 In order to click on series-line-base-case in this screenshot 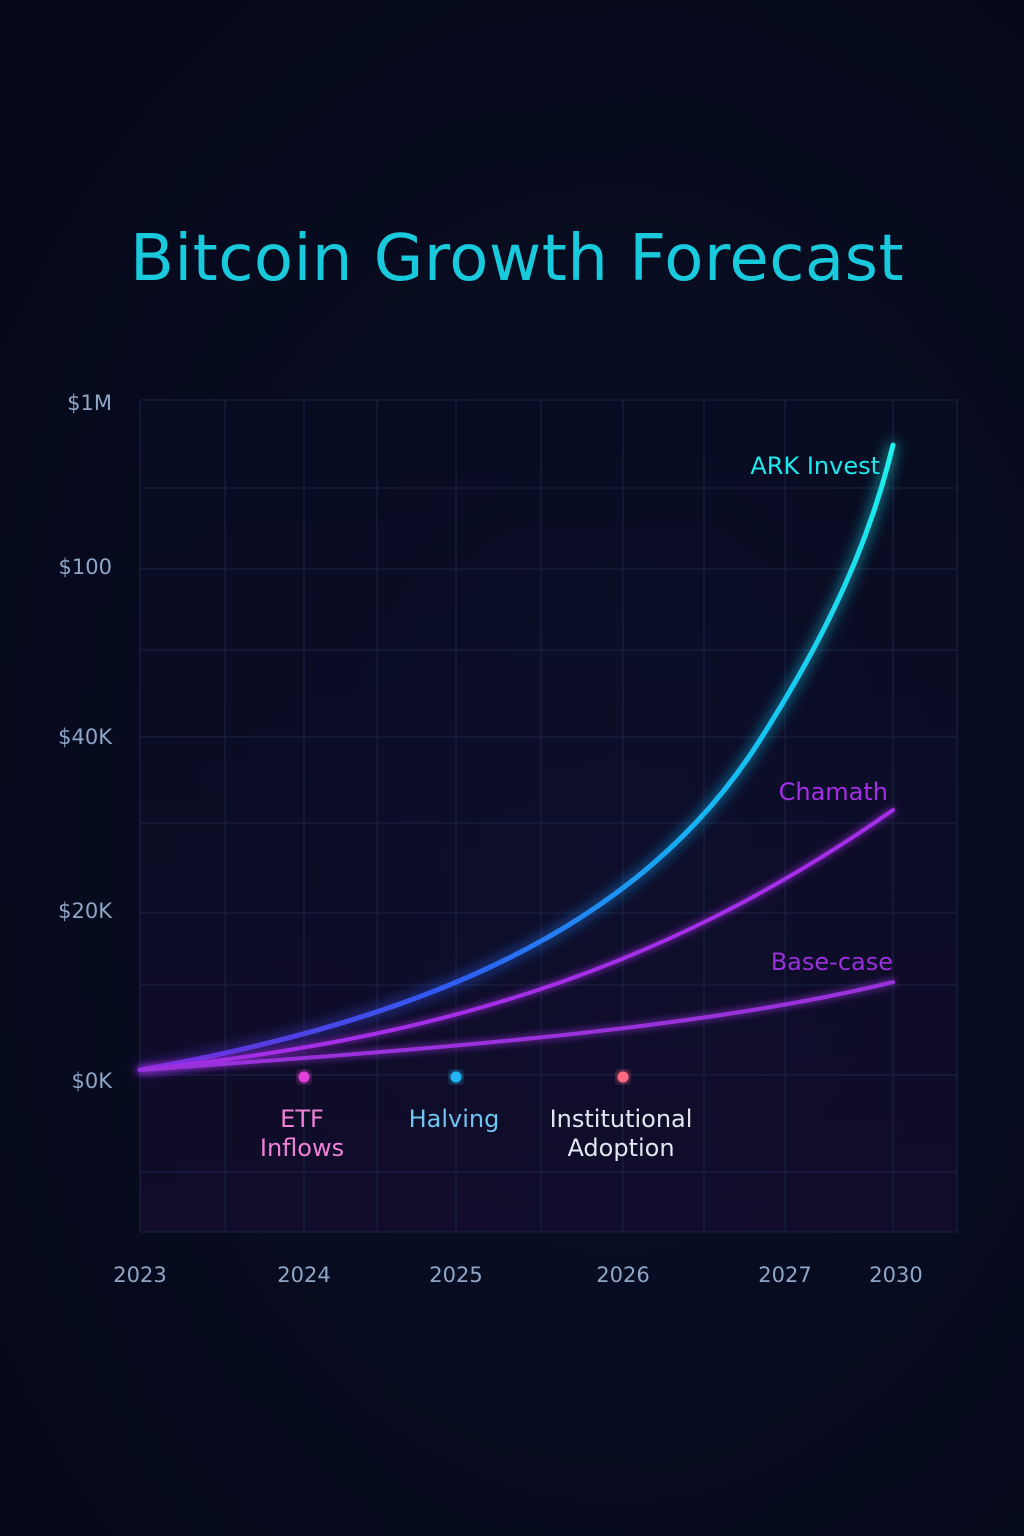, I will do `click(516, 1026)`.